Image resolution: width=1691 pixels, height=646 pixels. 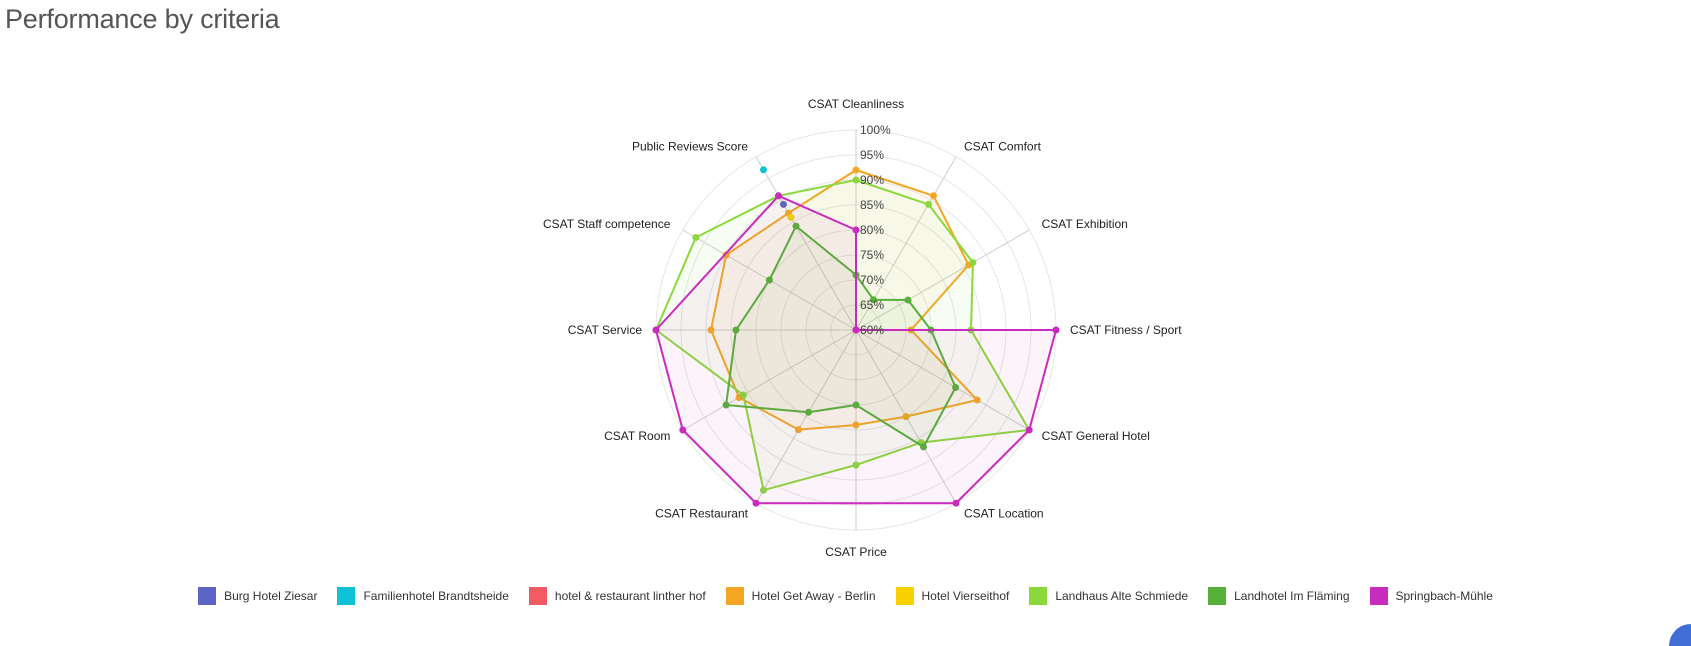 What do you see at coordinates (607, 224) in the screenshot?
I see `axis-label: CSAT Staff competence` at bounding box center [607, 224].